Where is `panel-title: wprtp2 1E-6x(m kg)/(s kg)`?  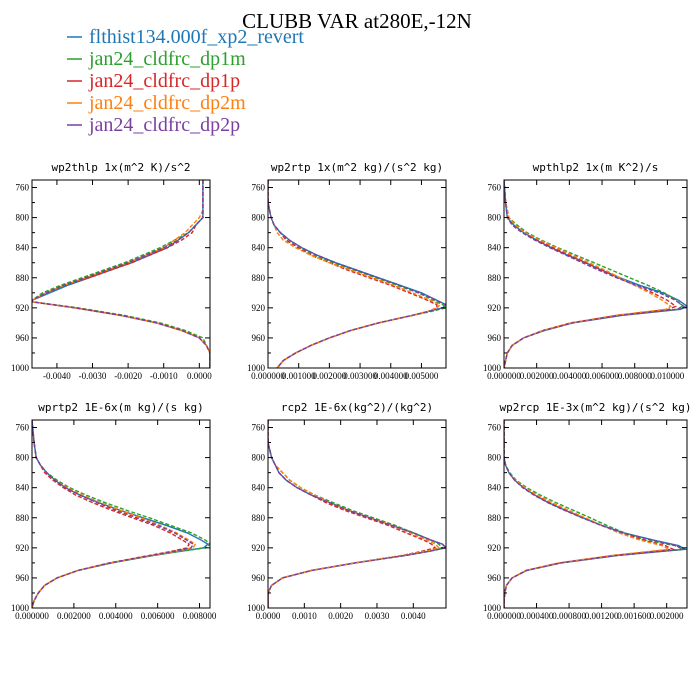 panel-title: wprtp2 1E-6x(m kg)/(s kg) is located at coordinates (121, 407).